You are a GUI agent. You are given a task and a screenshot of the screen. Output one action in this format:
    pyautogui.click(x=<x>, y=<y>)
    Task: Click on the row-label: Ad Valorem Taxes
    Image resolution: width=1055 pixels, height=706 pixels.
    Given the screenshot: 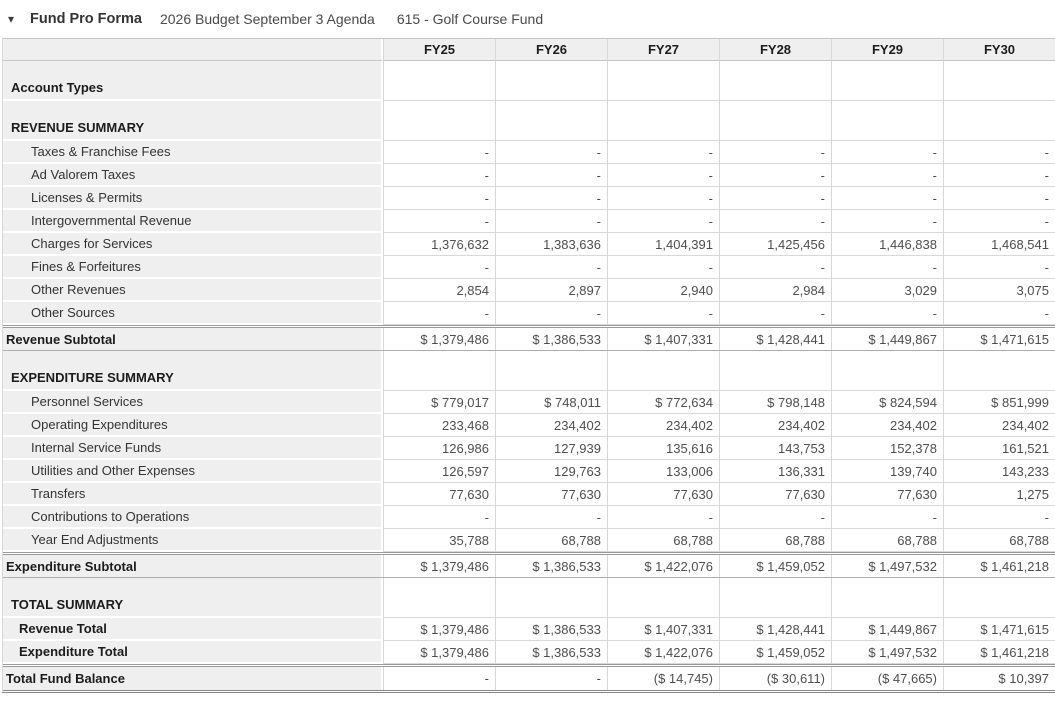 What is the action you would take?
    pyautogui.click(x=193, y=175)
    